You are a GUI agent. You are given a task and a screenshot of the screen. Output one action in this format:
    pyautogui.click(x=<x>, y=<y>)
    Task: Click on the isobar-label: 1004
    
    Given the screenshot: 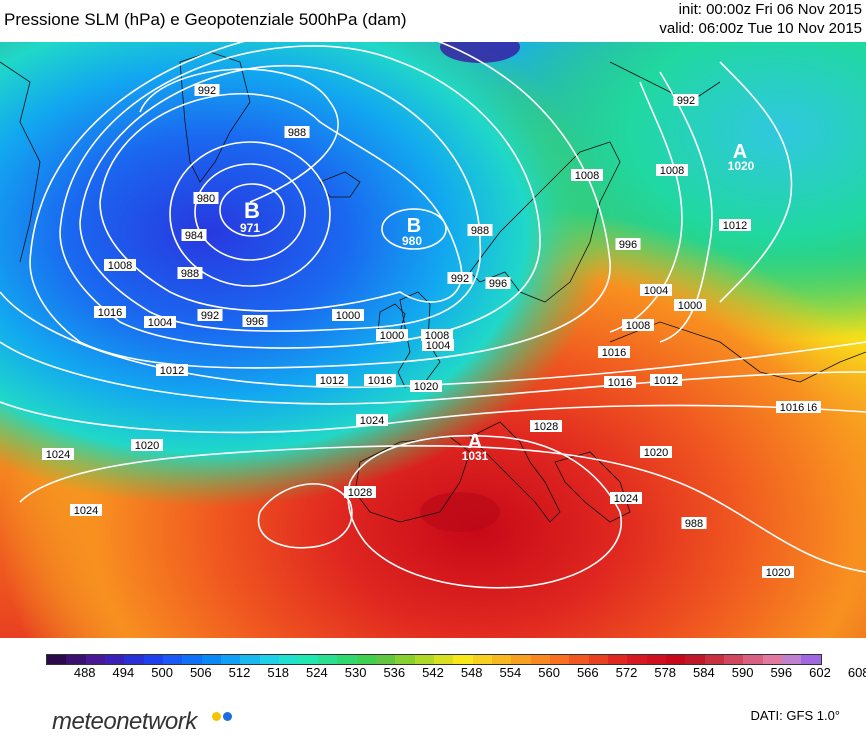 What is the action you would take?
    pyautogui.click(x=656, y=290)
    